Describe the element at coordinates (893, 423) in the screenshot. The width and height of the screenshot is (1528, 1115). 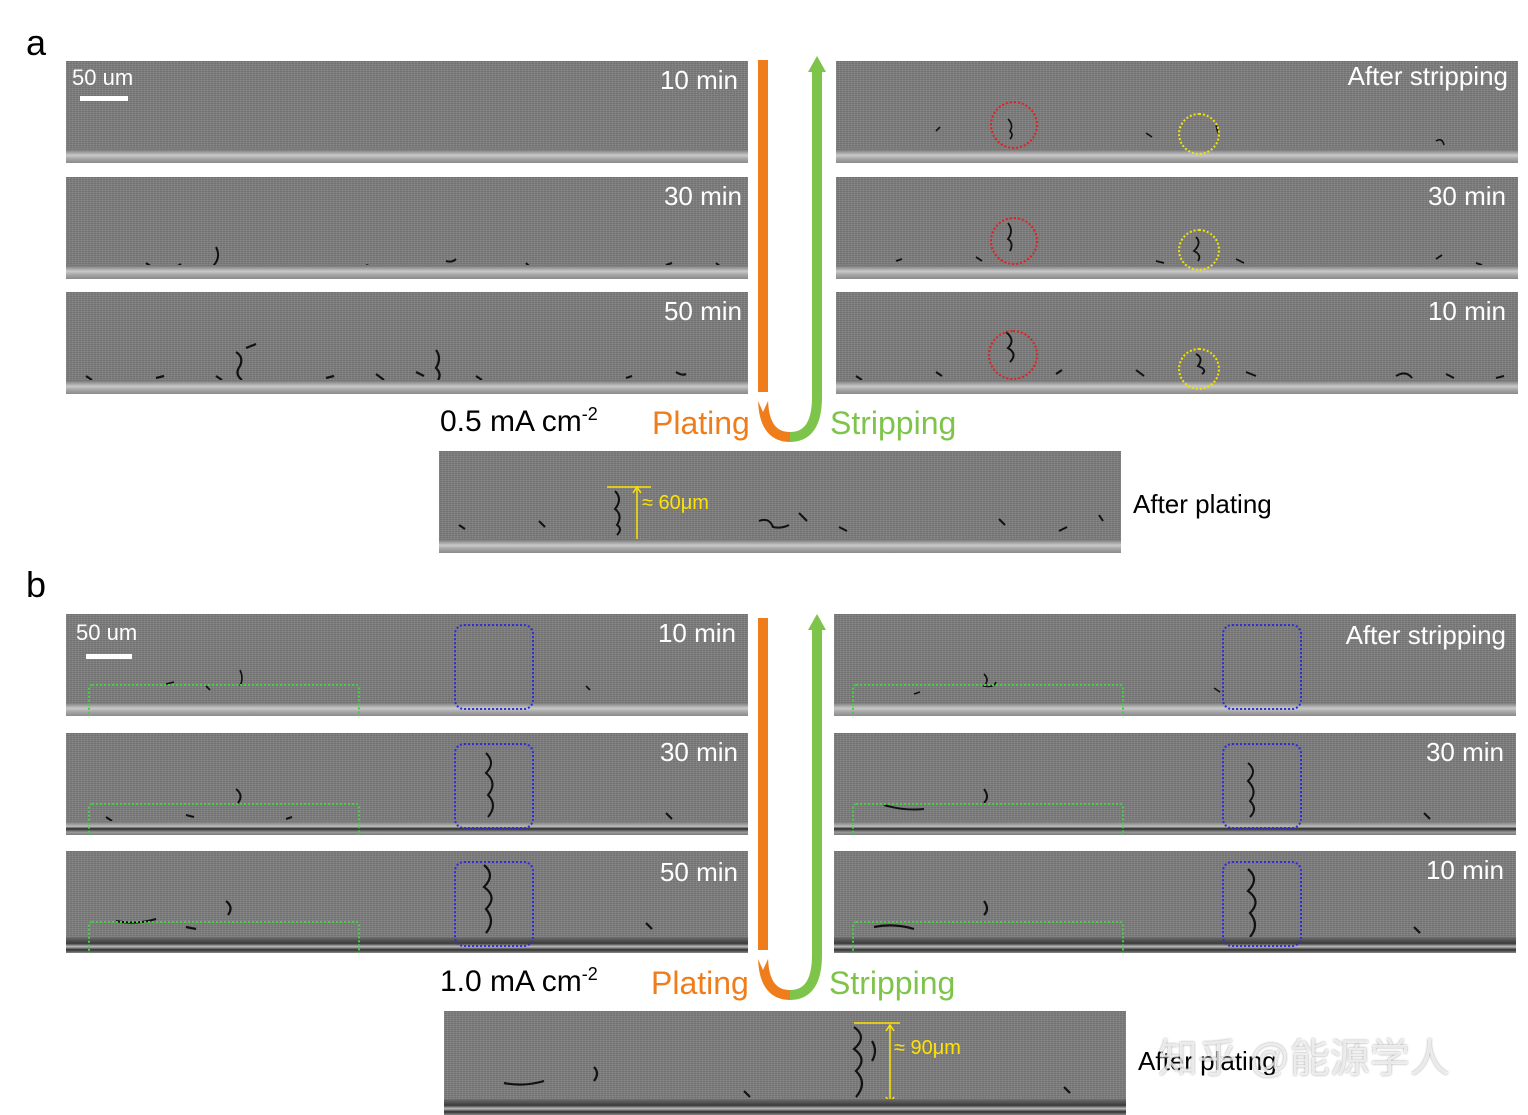
I see `stripping-label-a: Stripping` at that location.